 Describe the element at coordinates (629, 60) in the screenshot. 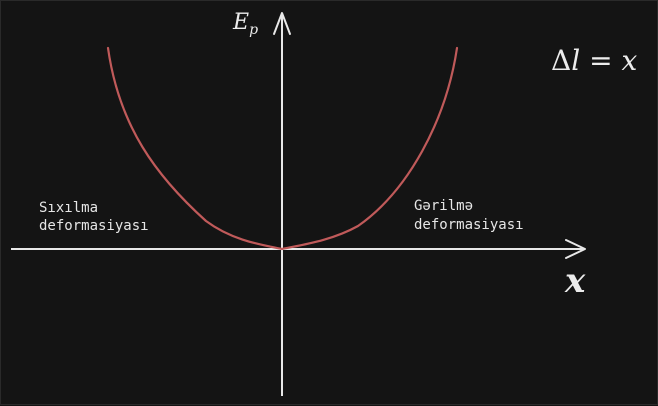

I see `equation-rhs: x` at that location.